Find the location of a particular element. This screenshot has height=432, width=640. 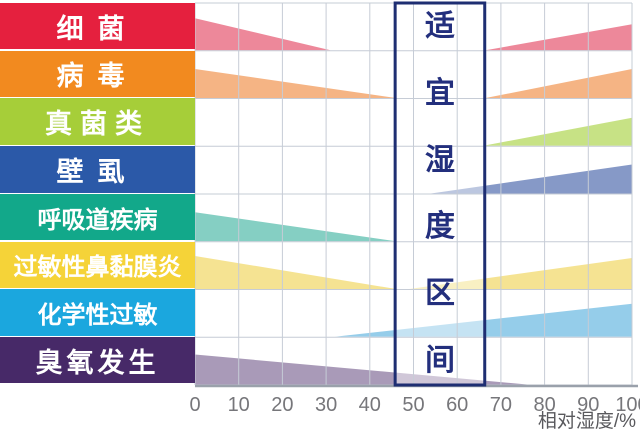

category-bar: 臭氧发生 is located at coordinates (97, 360).